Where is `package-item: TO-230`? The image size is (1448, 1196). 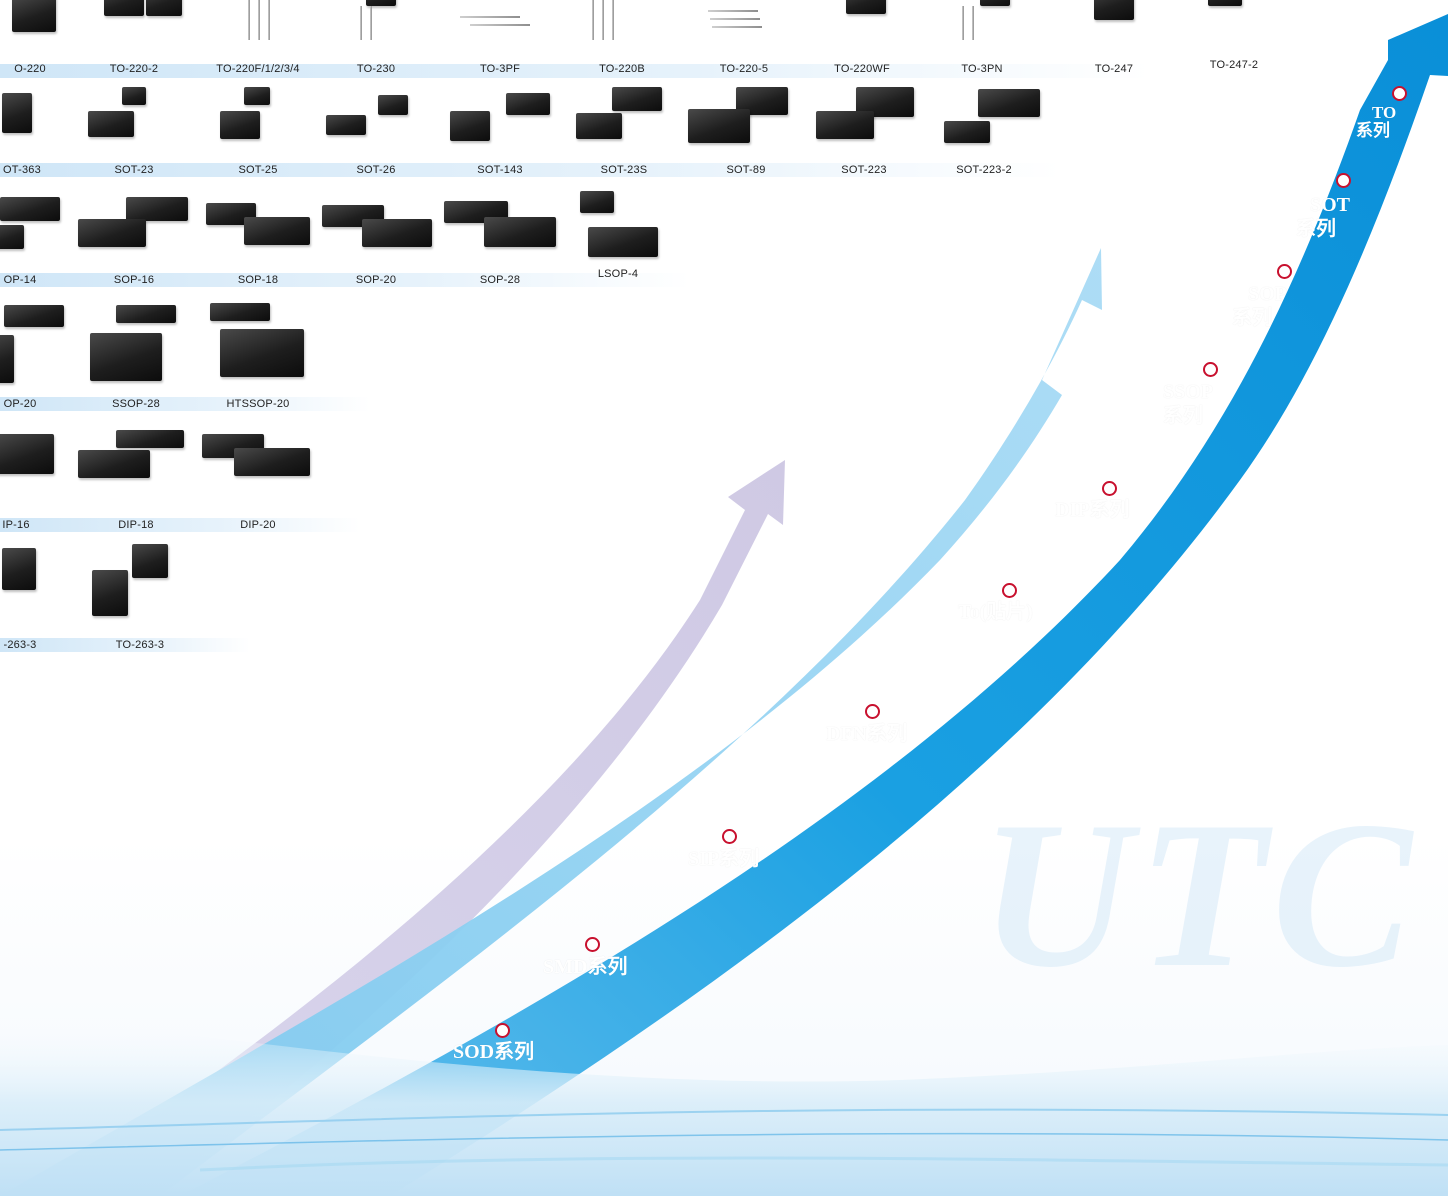 package-item: TO-230 is located at coordinates (376, 38).